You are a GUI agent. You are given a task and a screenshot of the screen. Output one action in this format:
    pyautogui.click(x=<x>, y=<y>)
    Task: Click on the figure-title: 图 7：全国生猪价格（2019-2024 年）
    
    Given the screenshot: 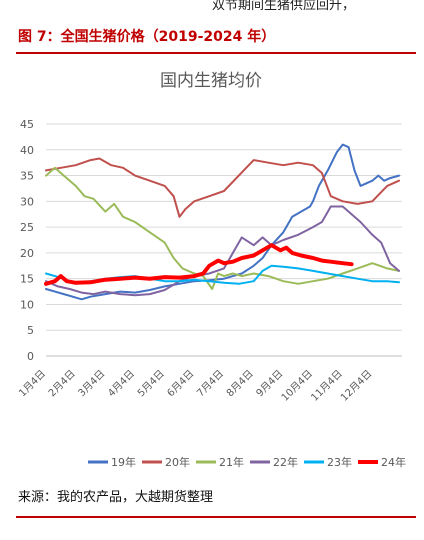 What is the action you would take?
    pyautogui.click(x=147, y=37)
    